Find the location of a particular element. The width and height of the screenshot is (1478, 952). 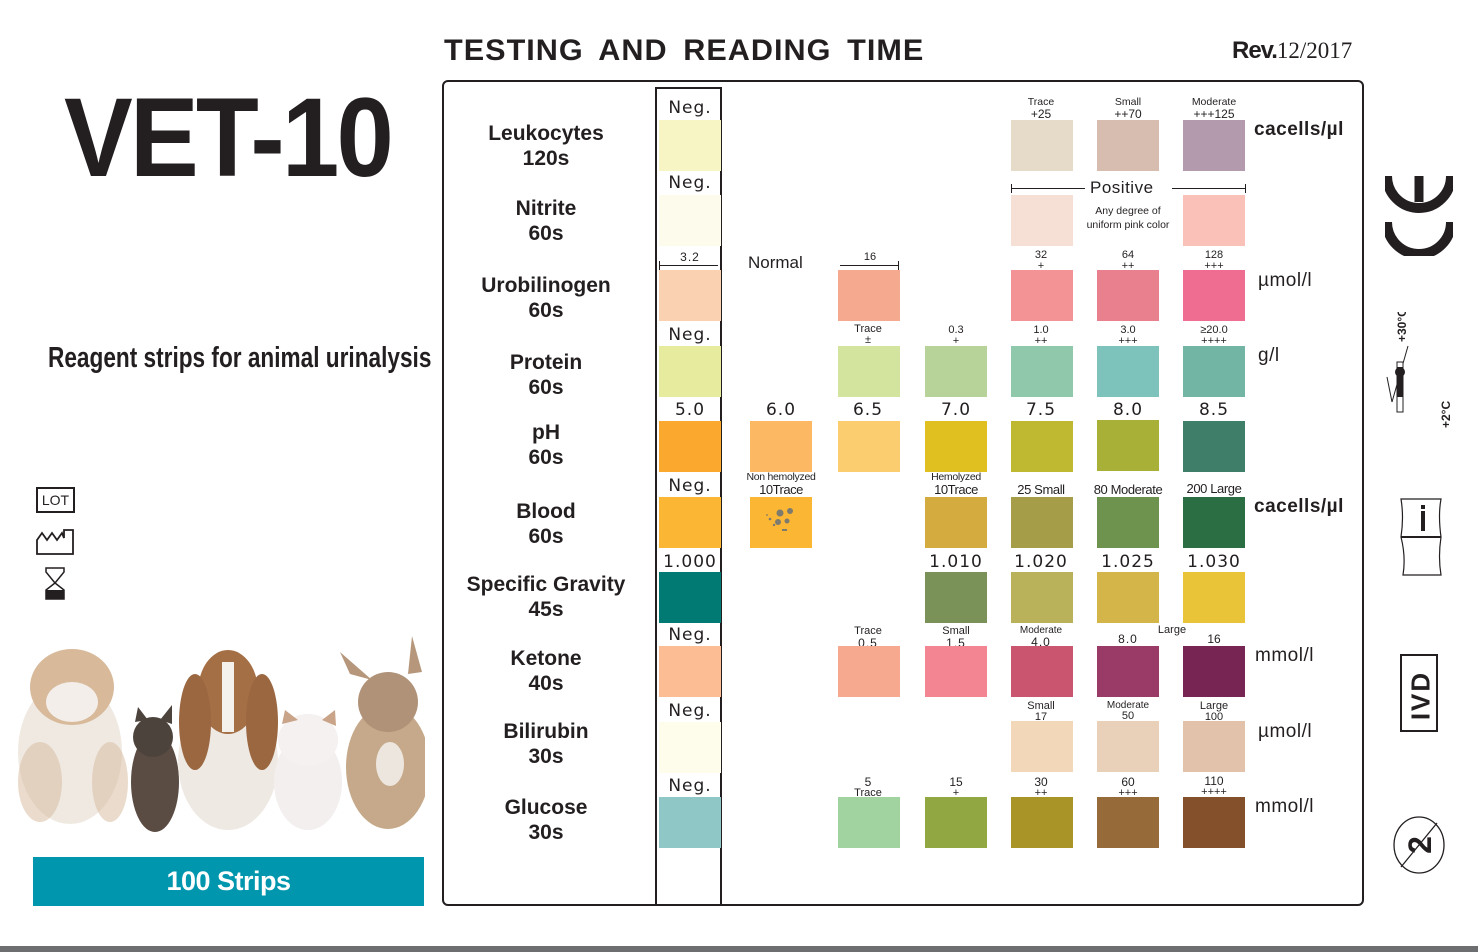

param-name: Ketone is located at coordinates (546, 658).